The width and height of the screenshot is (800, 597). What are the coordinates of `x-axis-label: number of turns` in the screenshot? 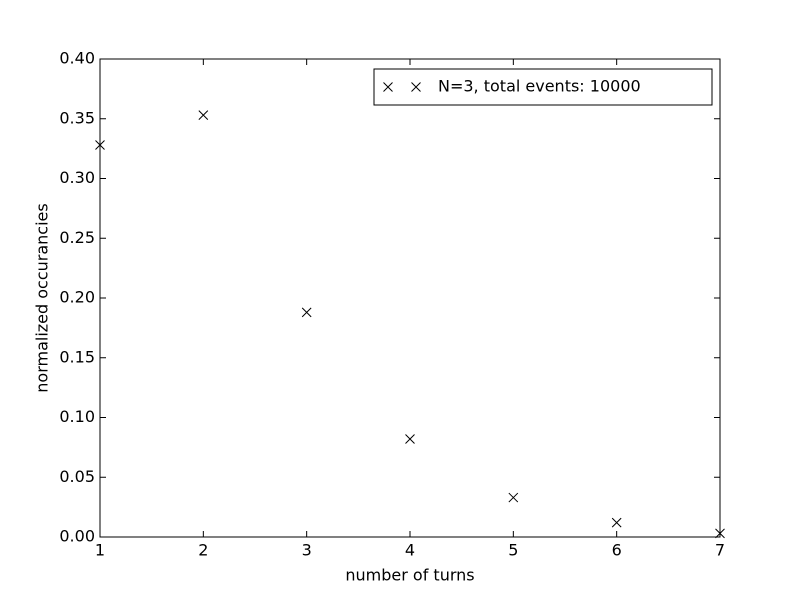 It's located at (409, 575).